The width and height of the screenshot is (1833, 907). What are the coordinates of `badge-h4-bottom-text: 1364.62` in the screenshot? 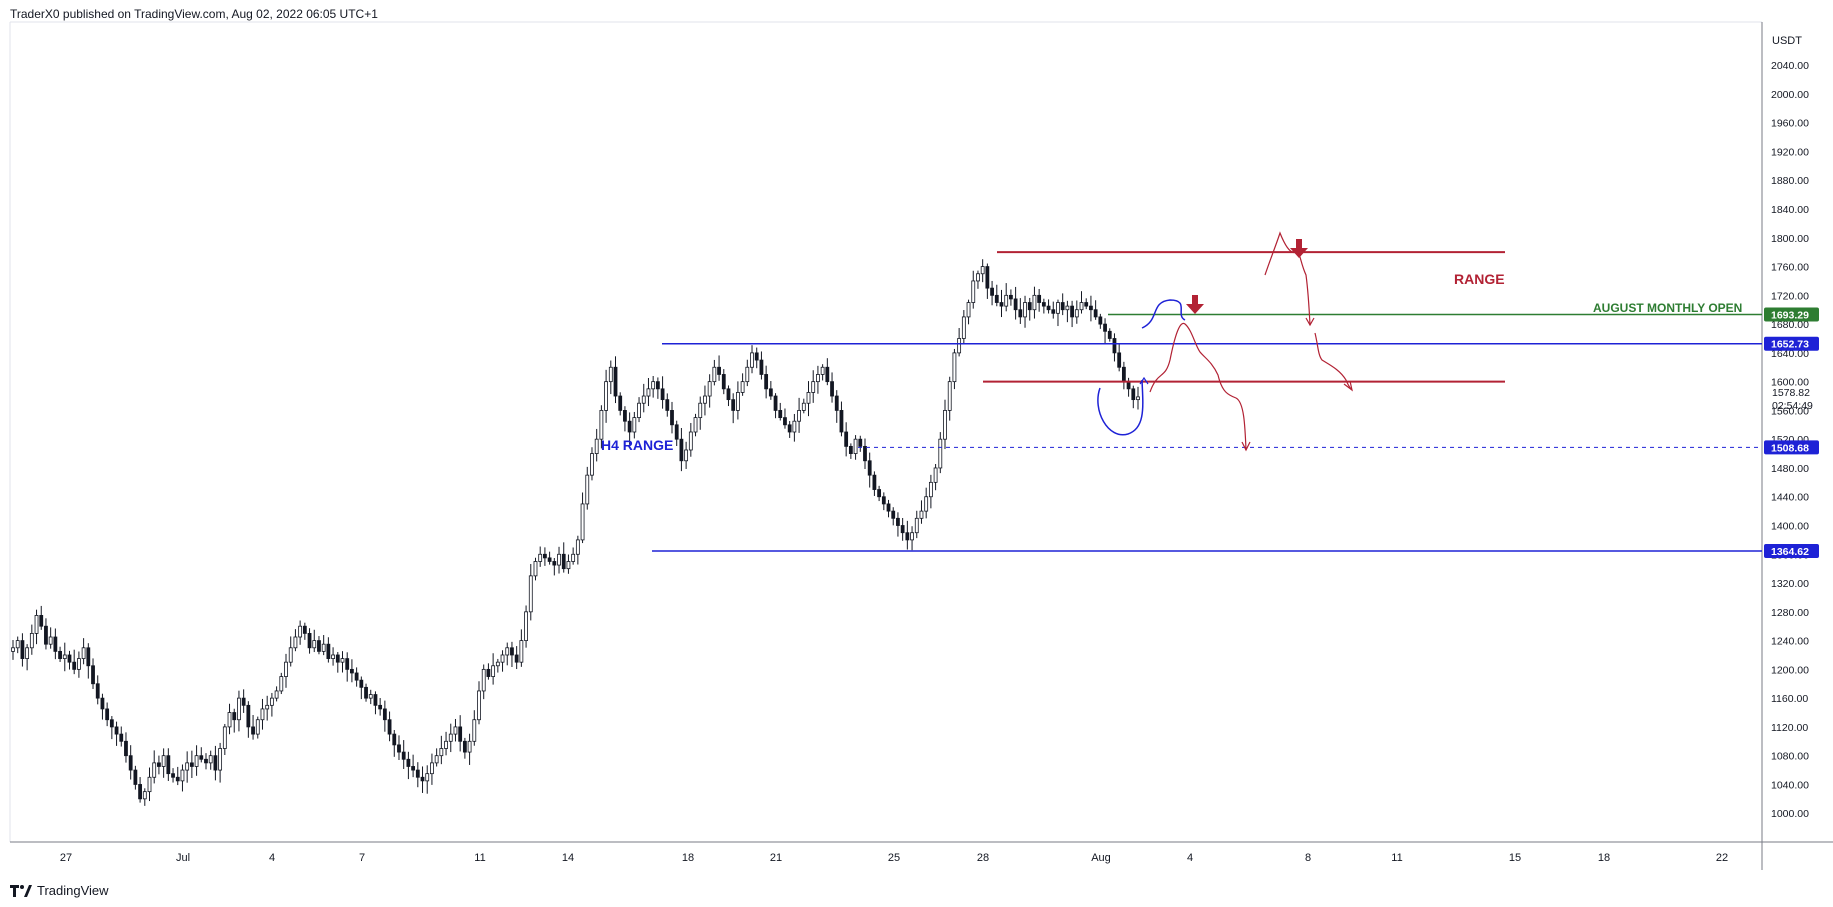 It's located at (1790, 552).